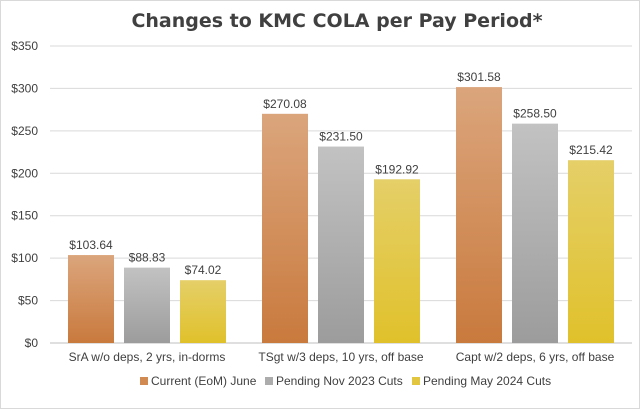 This screenshot has width=640, height=409. I want to click on y-tick-label: $200, so click(24, 173).